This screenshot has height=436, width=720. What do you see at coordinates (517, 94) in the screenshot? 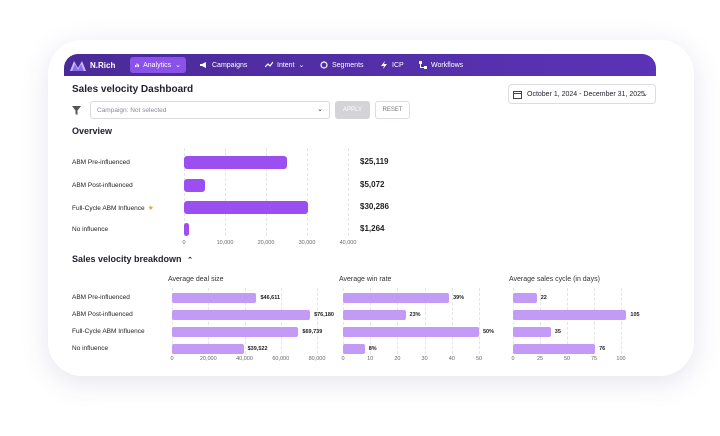
I see `calendar-icon` at bounding box center [517, 94].